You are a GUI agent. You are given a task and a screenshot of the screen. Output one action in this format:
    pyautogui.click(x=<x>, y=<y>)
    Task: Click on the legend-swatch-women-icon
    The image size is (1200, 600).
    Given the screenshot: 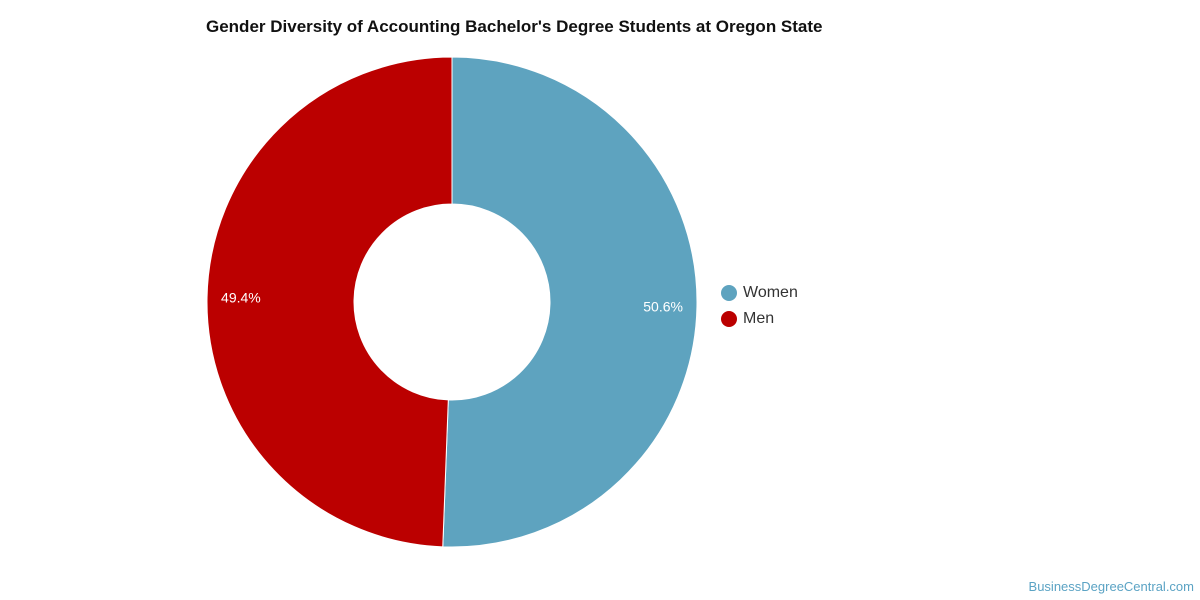 What is the action you would take?
    pyautogui.click(x=729, y=293)
    